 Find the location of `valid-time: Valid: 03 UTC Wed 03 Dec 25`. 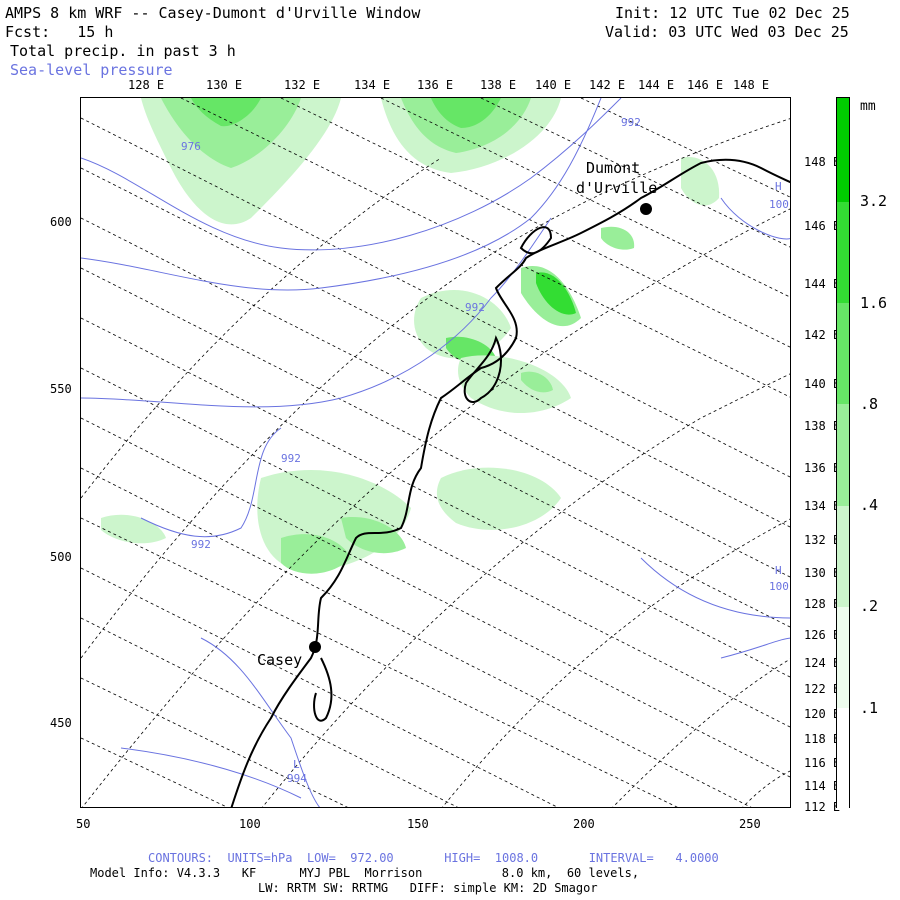

valid-time: Valid: 03 UTC Wed 03 Dec 25 is located at coordinates (727, 32).